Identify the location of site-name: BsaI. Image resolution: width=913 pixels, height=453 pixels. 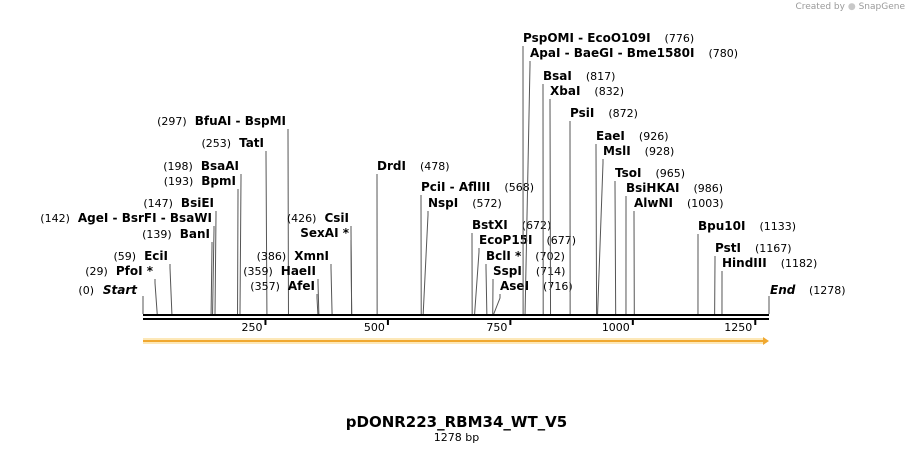
(557, 76).